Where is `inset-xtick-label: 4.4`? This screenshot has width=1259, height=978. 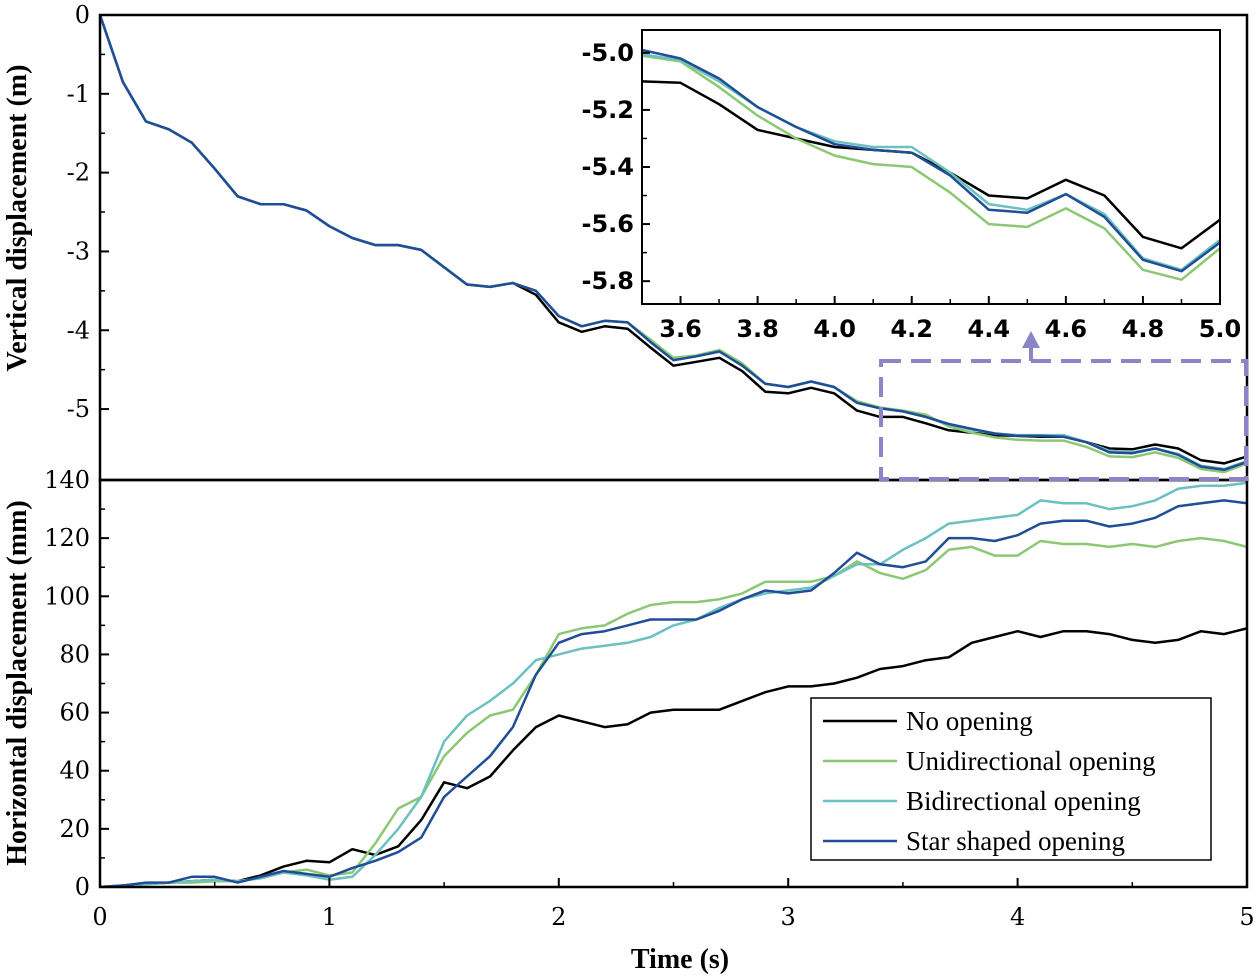
inset-xtick-label: 4.4 is located at coordinates (989, 329).